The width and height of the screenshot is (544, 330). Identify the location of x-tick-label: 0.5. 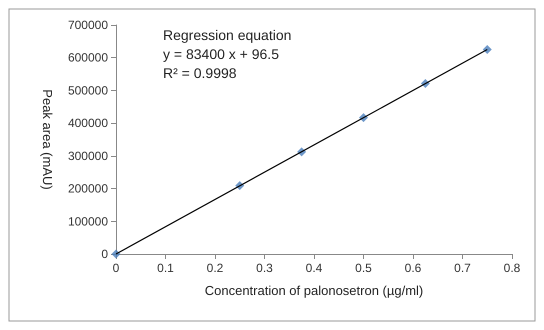
(363, 268).